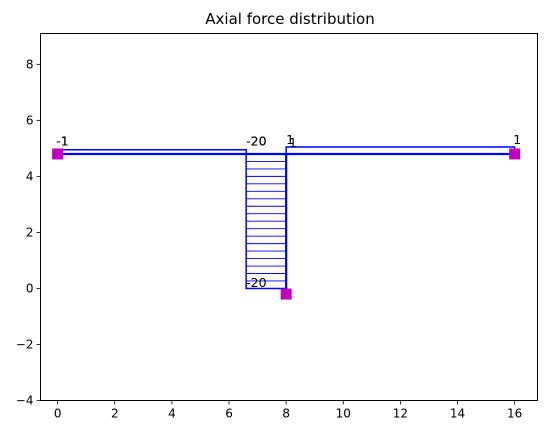 The width and height of the screenshot is (546, 435). I want to click on x-tick-label: 16, so click(514, 414).